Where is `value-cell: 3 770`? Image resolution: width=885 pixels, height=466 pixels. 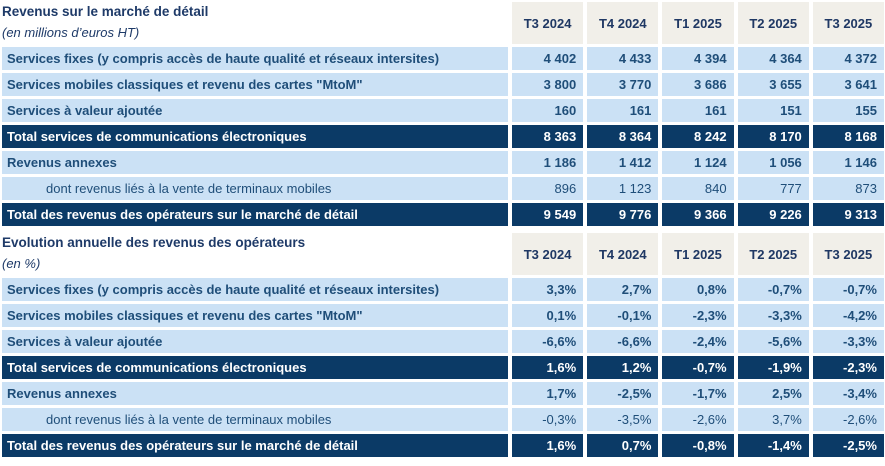 value-cell: 3 770 is located at coordinates (623, 84).